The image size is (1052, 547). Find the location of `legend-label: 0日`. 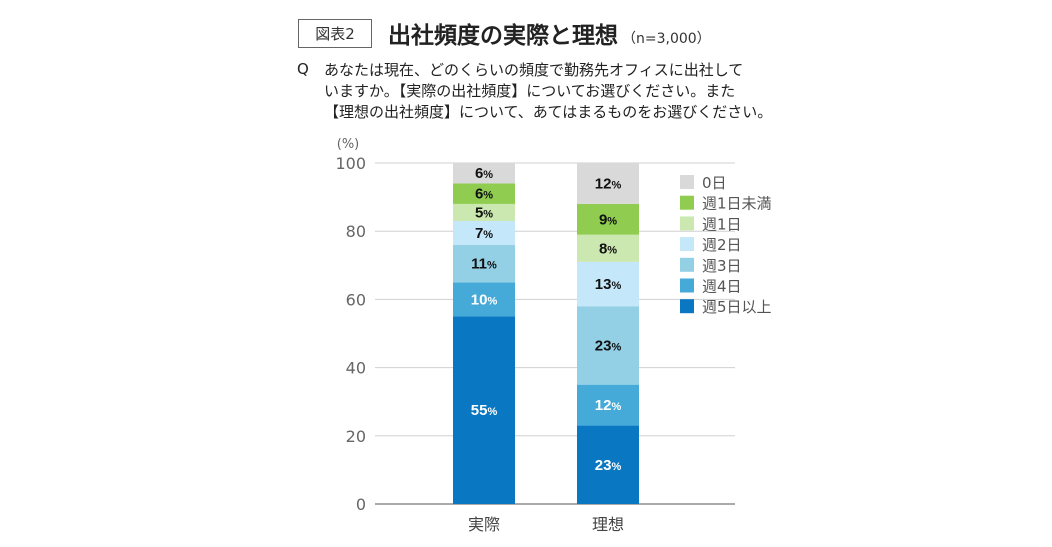

legend-label: 0日 is located at coordinates (714, 183).